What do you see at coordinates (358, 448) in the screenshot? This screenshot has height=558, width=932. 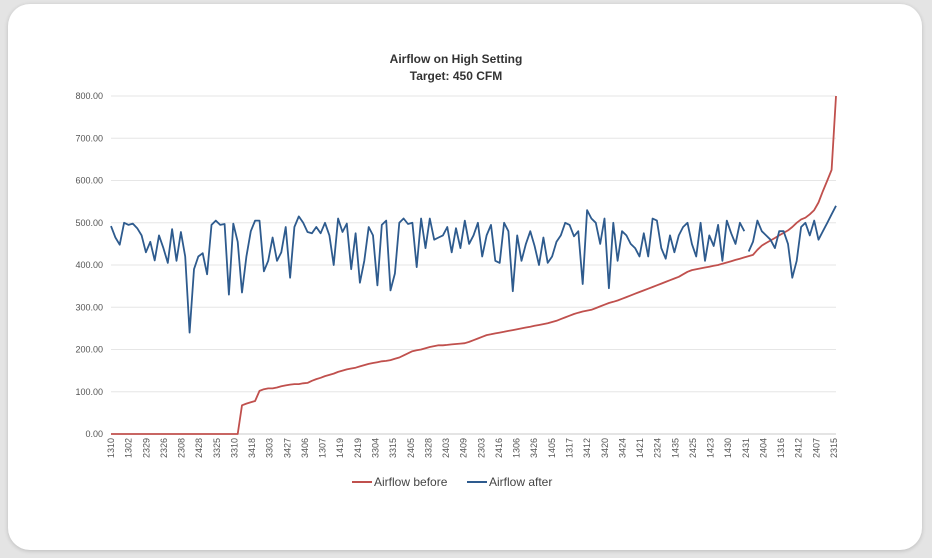 I see `x-tick-label: 2419` at bounding box center [358, 448].